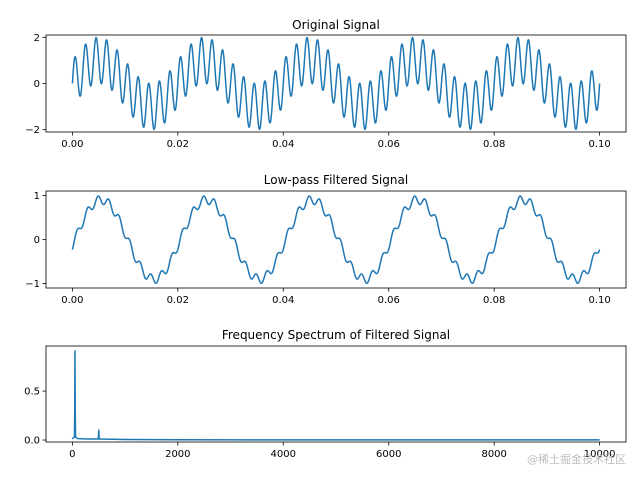 The width and height of the screenshot is (640, 480). I want to click on original-x-tick-label: 0.06, so click(389, 144).